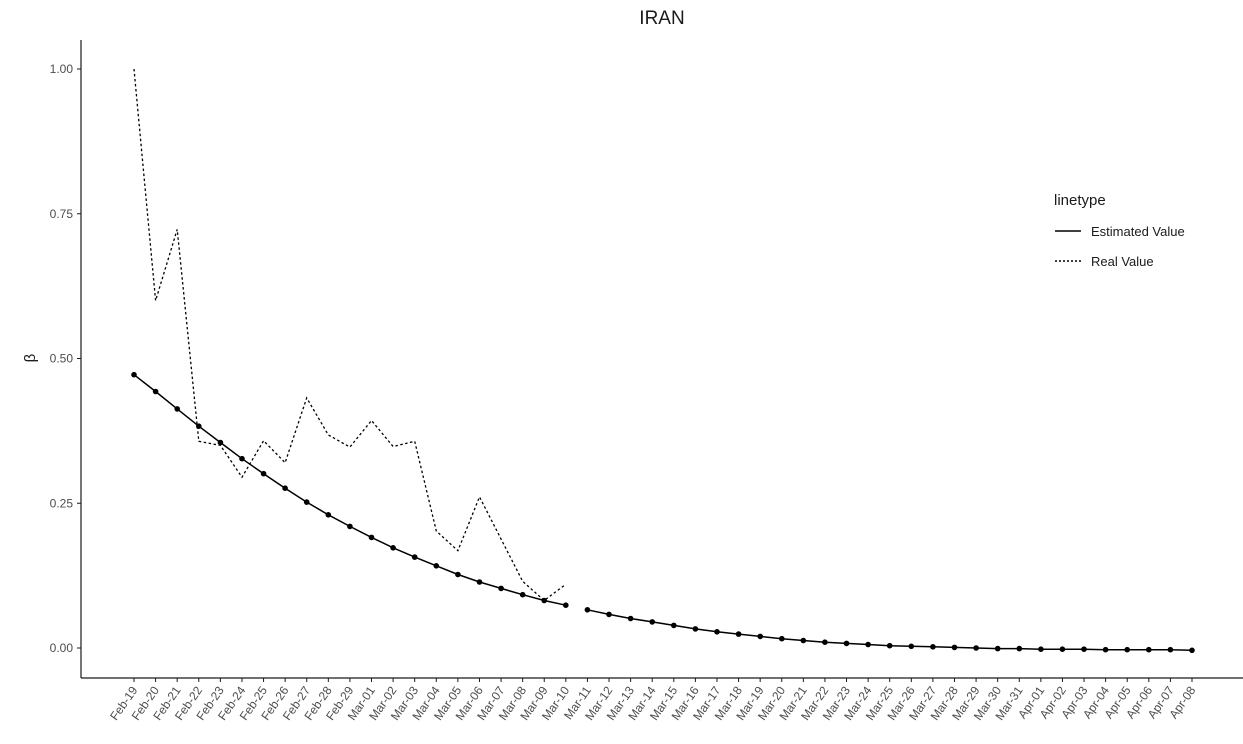 The image size is (1243, 744). What do you see at coordinates (1138, 231) in the screenshot?
I see `legend-label-estimated: Estimated Value` at bounding box center [1138, 231].